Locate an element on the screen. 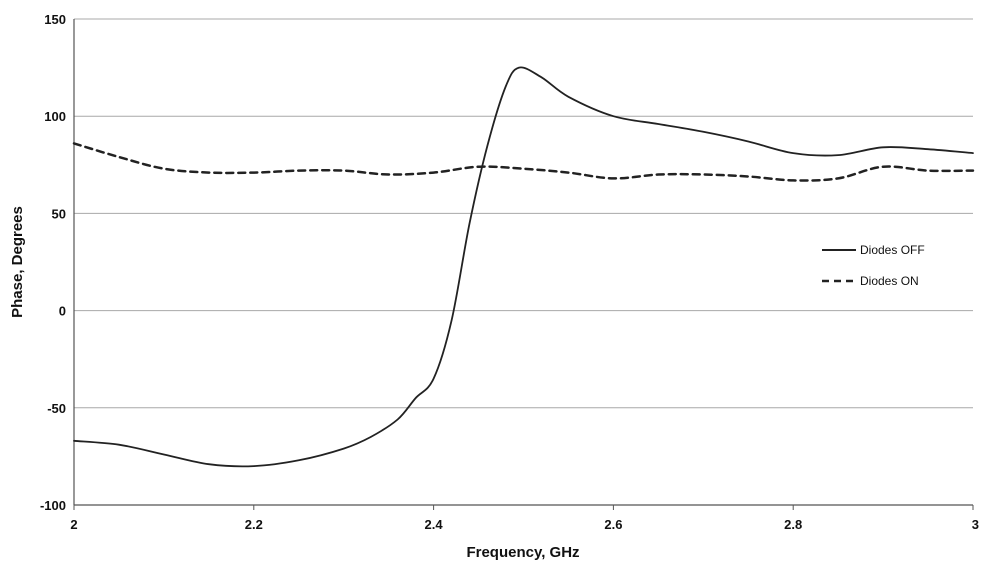 This screenshot has width=982, height=568. y-tick-label-3: 50 is located at coordinates (59, 213).